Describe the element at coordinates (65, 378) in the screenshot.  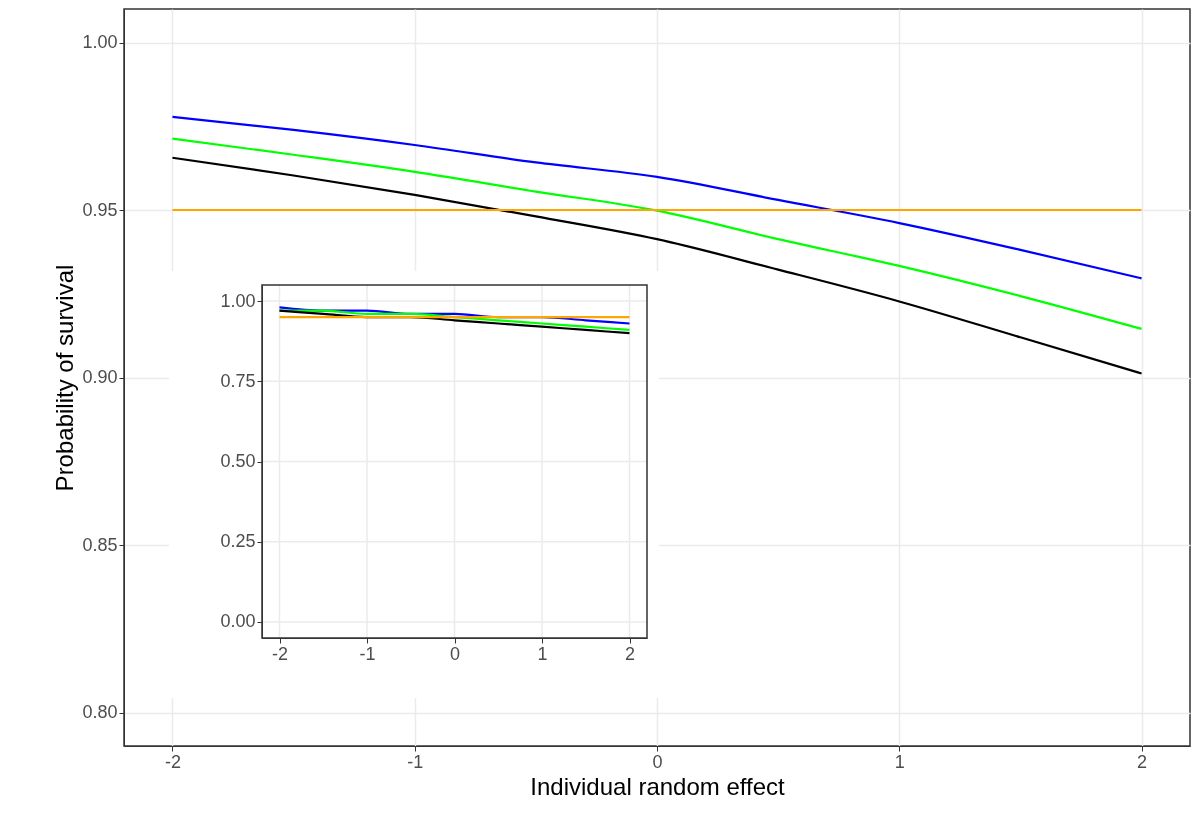
I see `y-axis-title: Probability of survival` at that location.